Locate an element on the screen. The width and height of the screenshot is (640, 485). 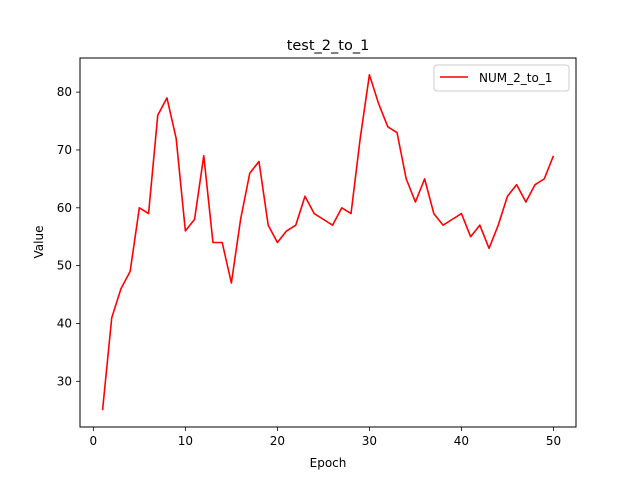
x-axis-label: Epoch is located at coordinates (328, 463).